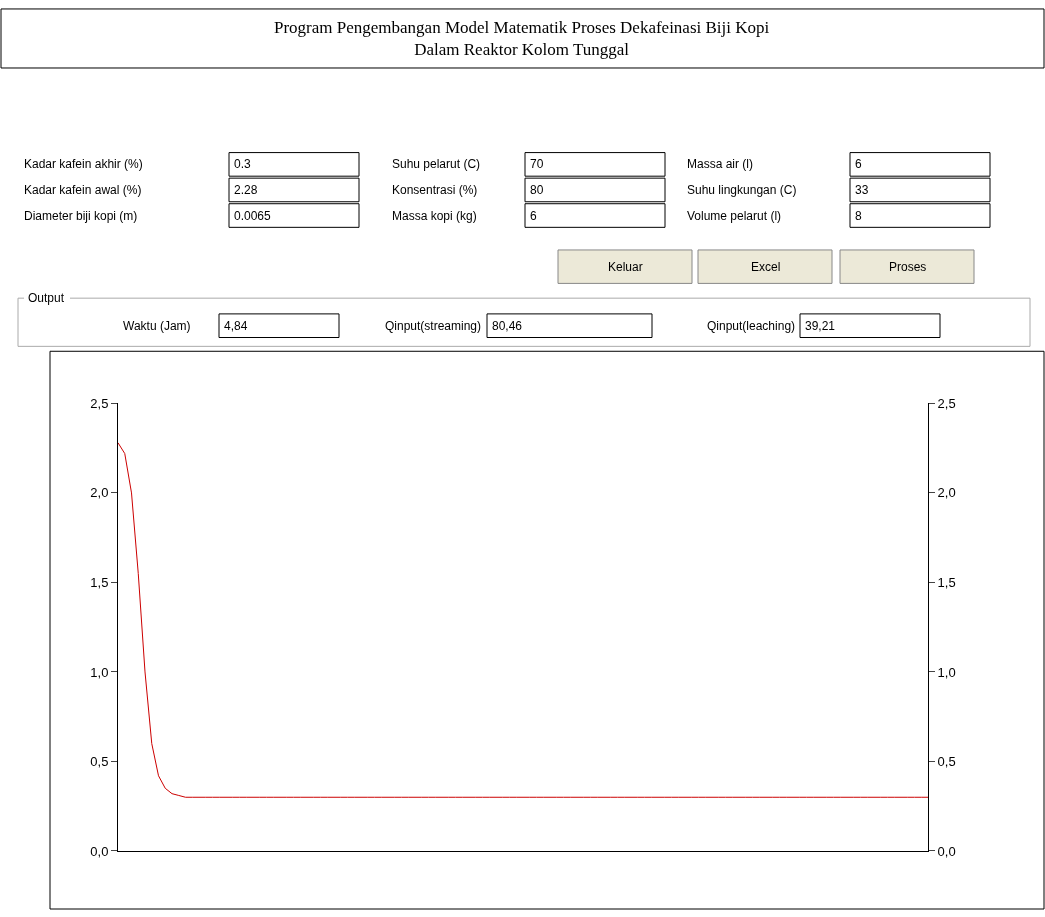 The height and width of the screenshot is (917, 1045). Describe the element at coordinates (236, 326) in the screenshot. I see `text: 4,84` at that location.